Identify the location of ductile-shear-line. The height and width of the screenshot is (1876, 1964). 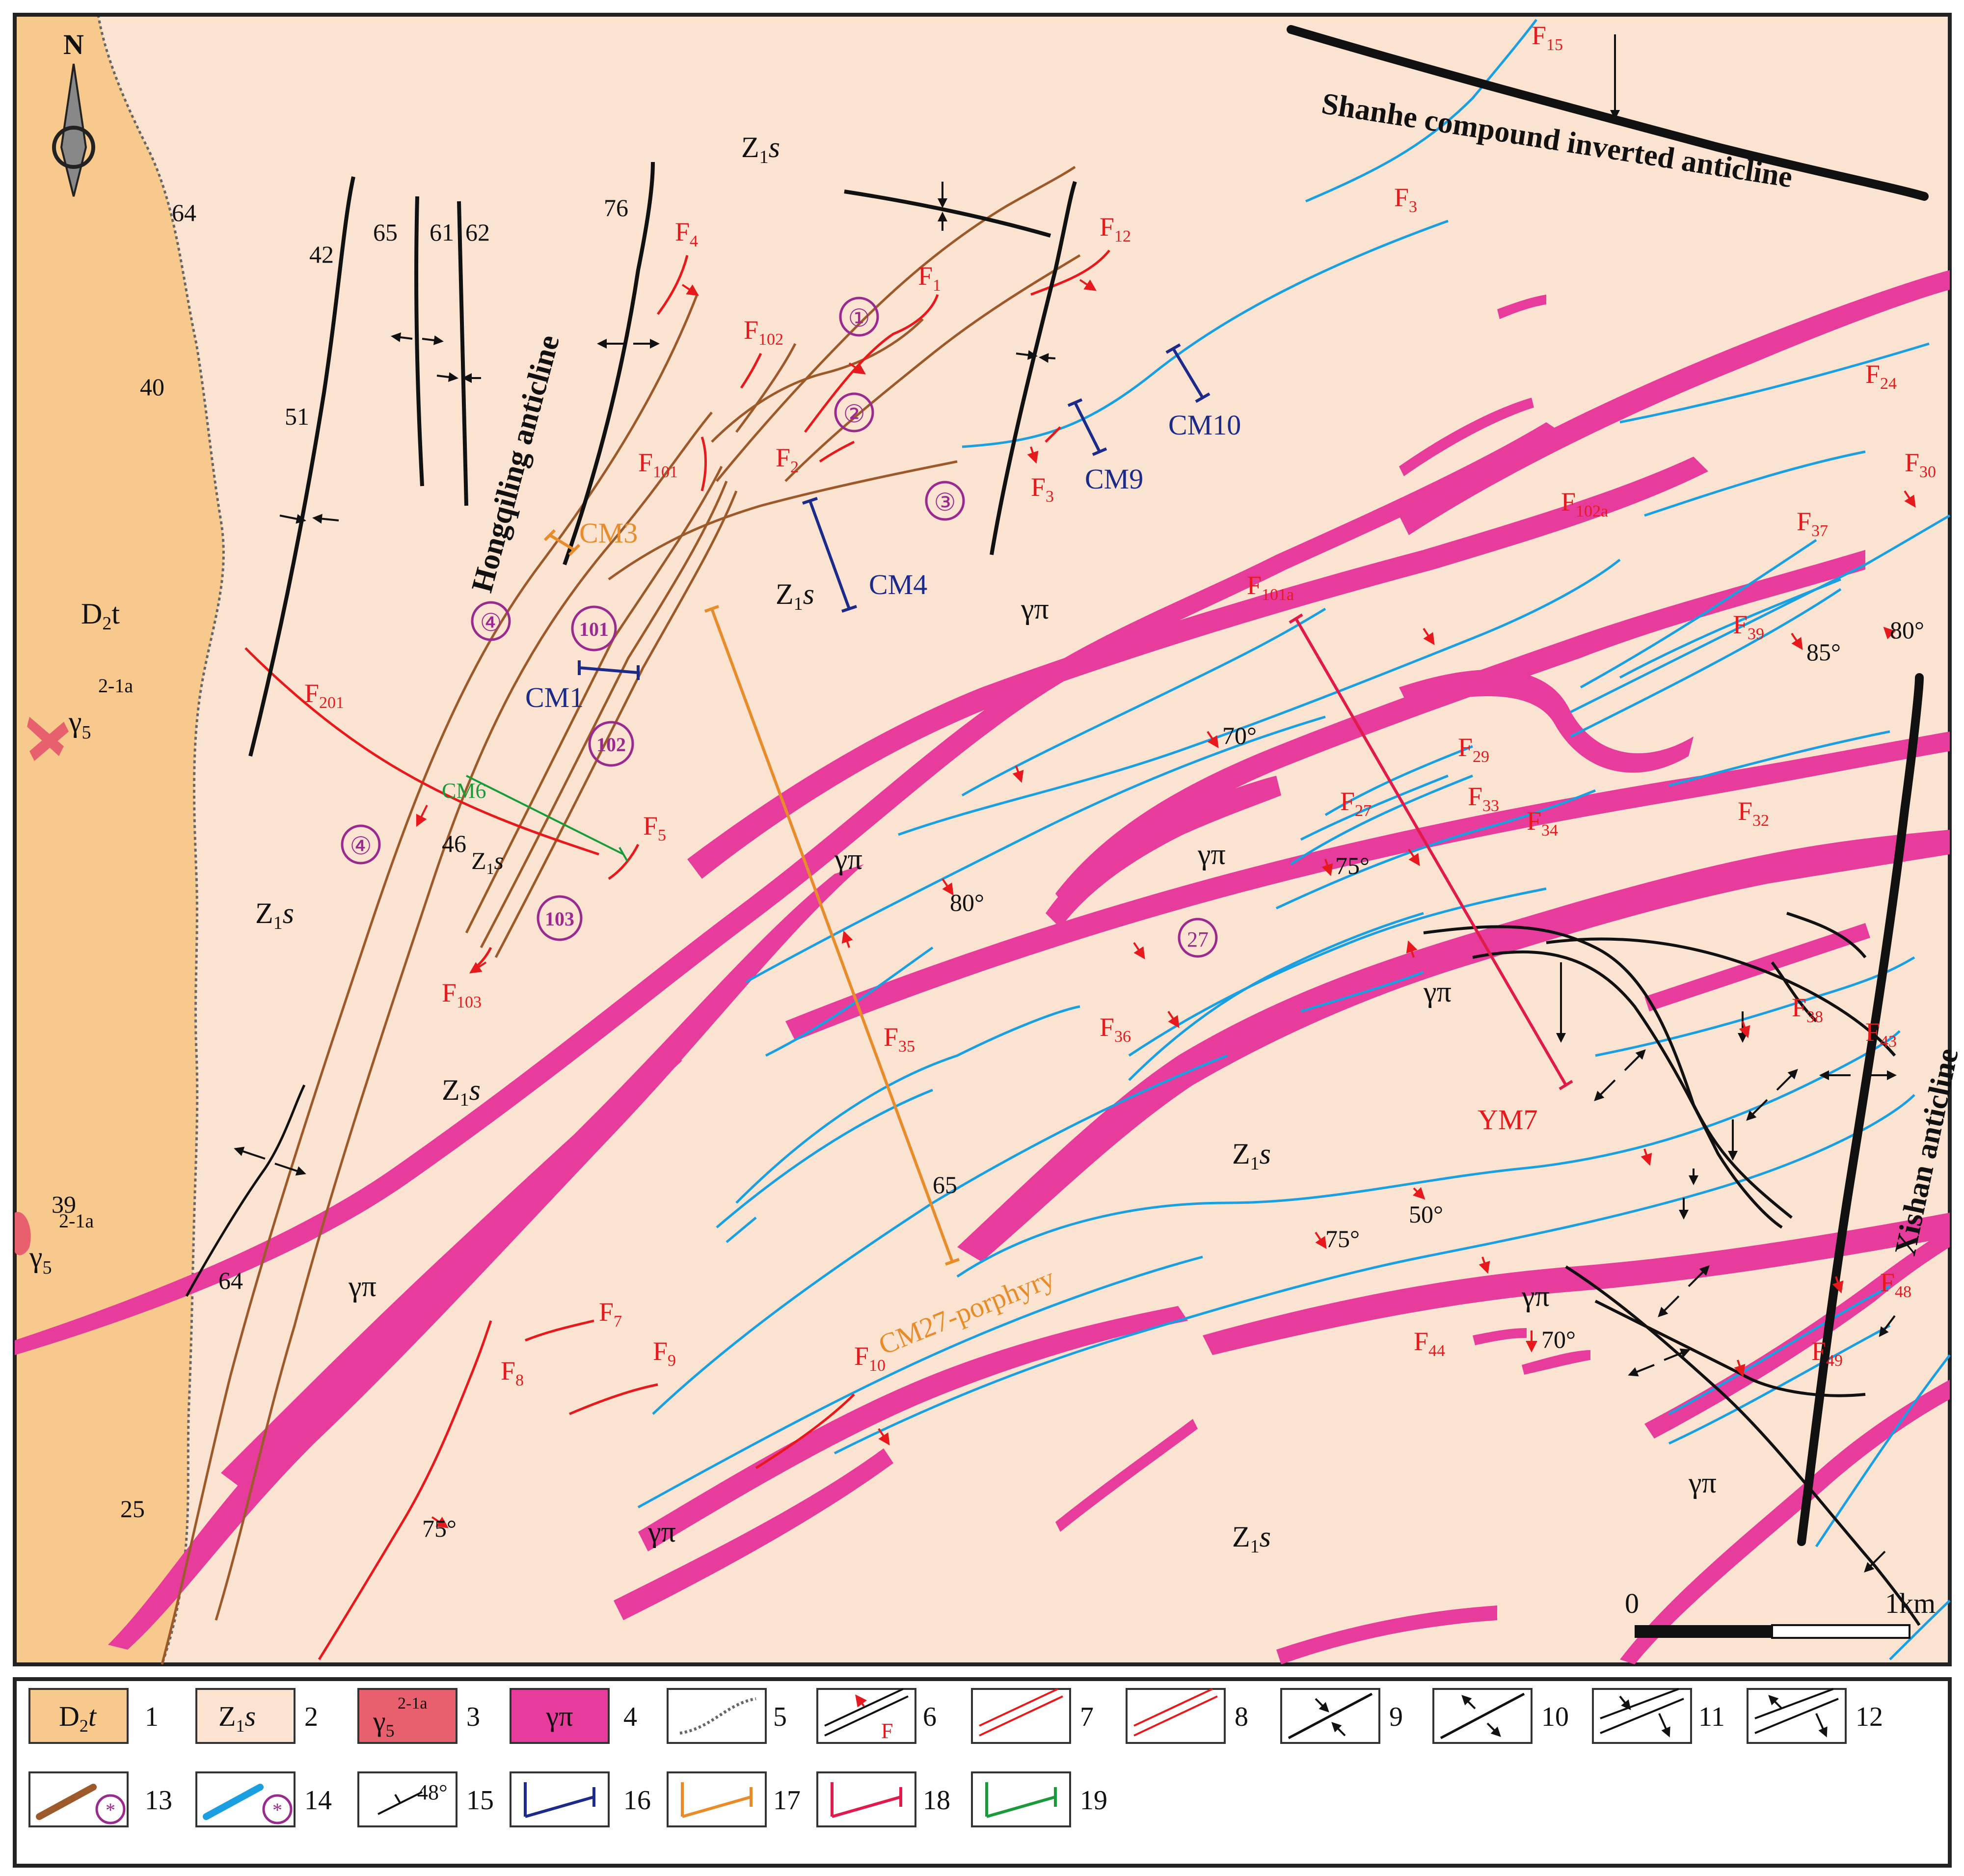
(616, 724).